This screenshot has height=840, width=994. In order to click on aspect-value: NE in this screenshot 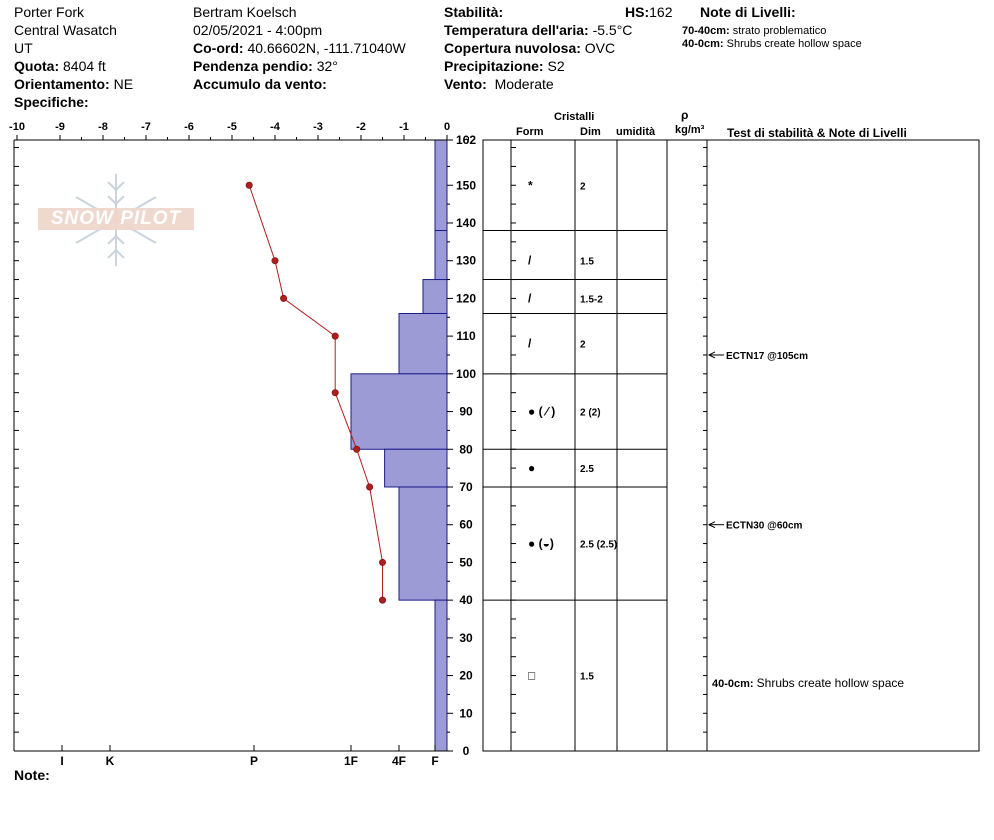, I will do `click(123, 84)`.